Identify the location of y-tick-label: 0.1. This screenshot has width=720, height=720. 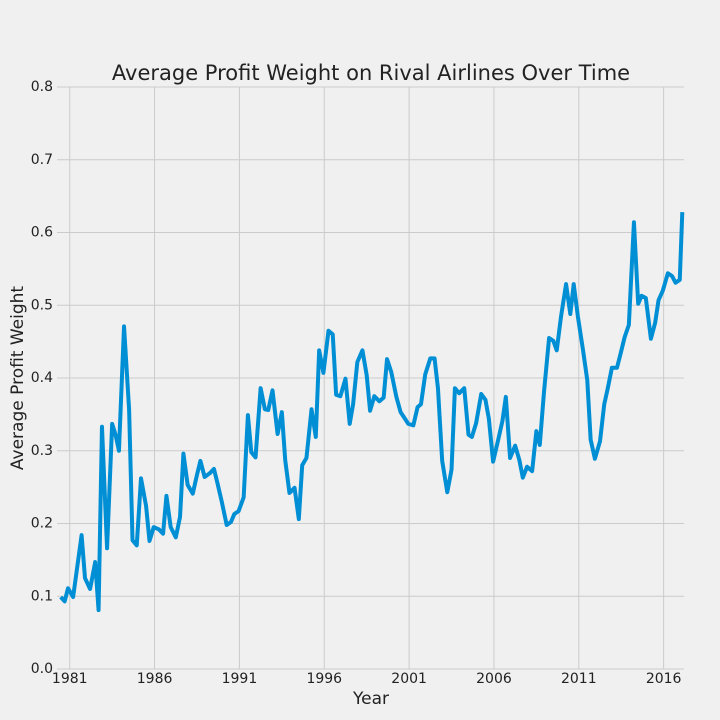
(42, 596).